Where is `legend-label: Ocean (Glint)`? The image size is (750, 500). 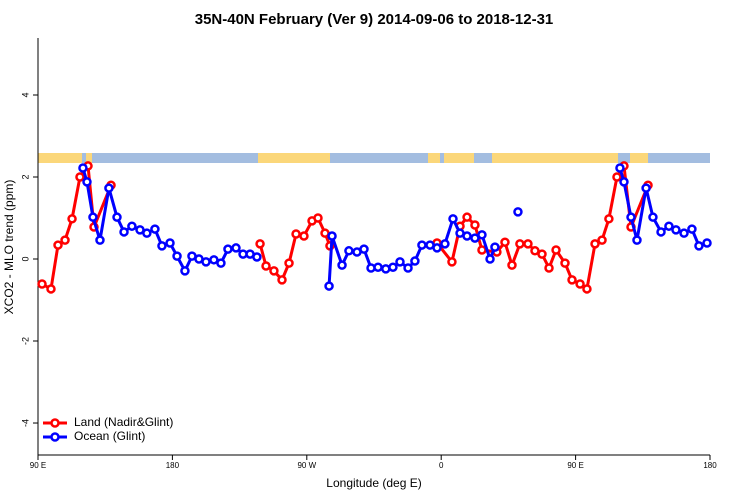
legend-label: Ocean (Glint) is located at coordinates (109, 436).